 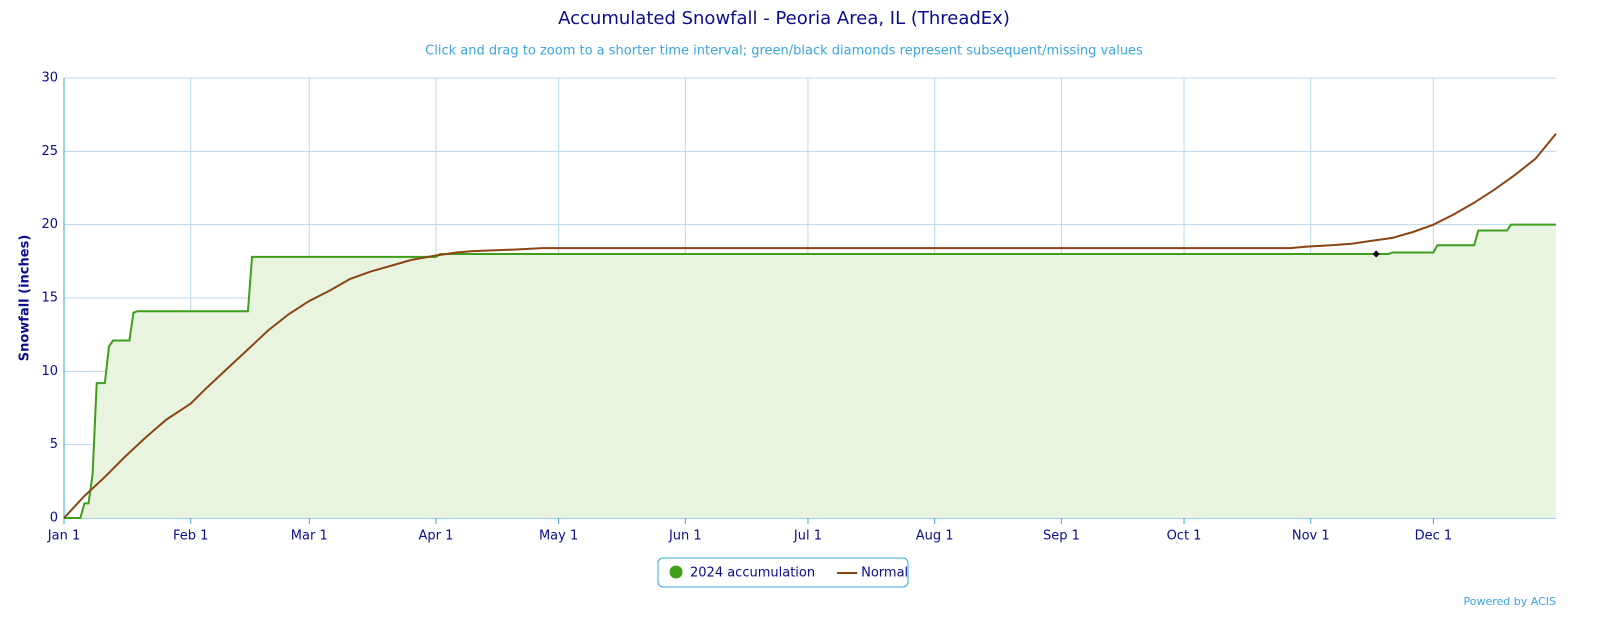 I want to click on y-tick-label: 15, so click(x=49, y=298).